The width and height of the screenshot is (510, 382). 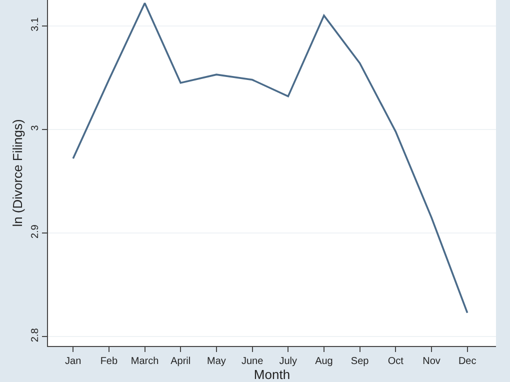 What do you see at coordinates (288, 361) in the screenshot?
I see `x-tick-label: July` at bounding box center [288, 361].